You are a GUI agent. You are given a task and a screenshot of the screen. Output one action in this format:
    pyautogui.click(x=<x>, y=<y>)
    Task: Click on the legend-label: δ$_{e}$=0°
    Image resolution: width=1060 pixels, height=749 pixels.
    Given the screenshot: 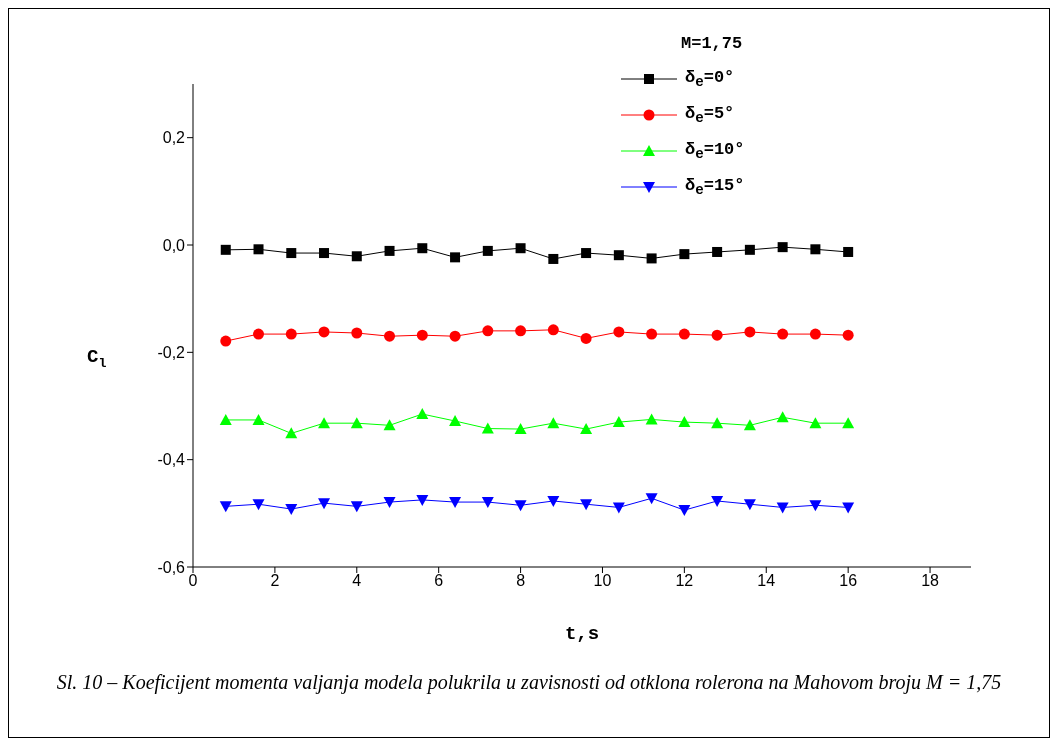 What is the action you would take?
    pyautogui.click(x=710, y=79)
    